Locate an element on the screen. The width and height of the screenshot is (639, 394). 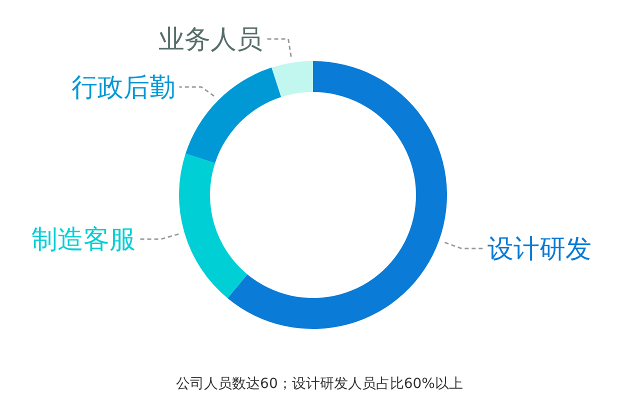
text: 公司人员数达60；设计研发人员占比60%以上 is located at coordinates (319, 384).